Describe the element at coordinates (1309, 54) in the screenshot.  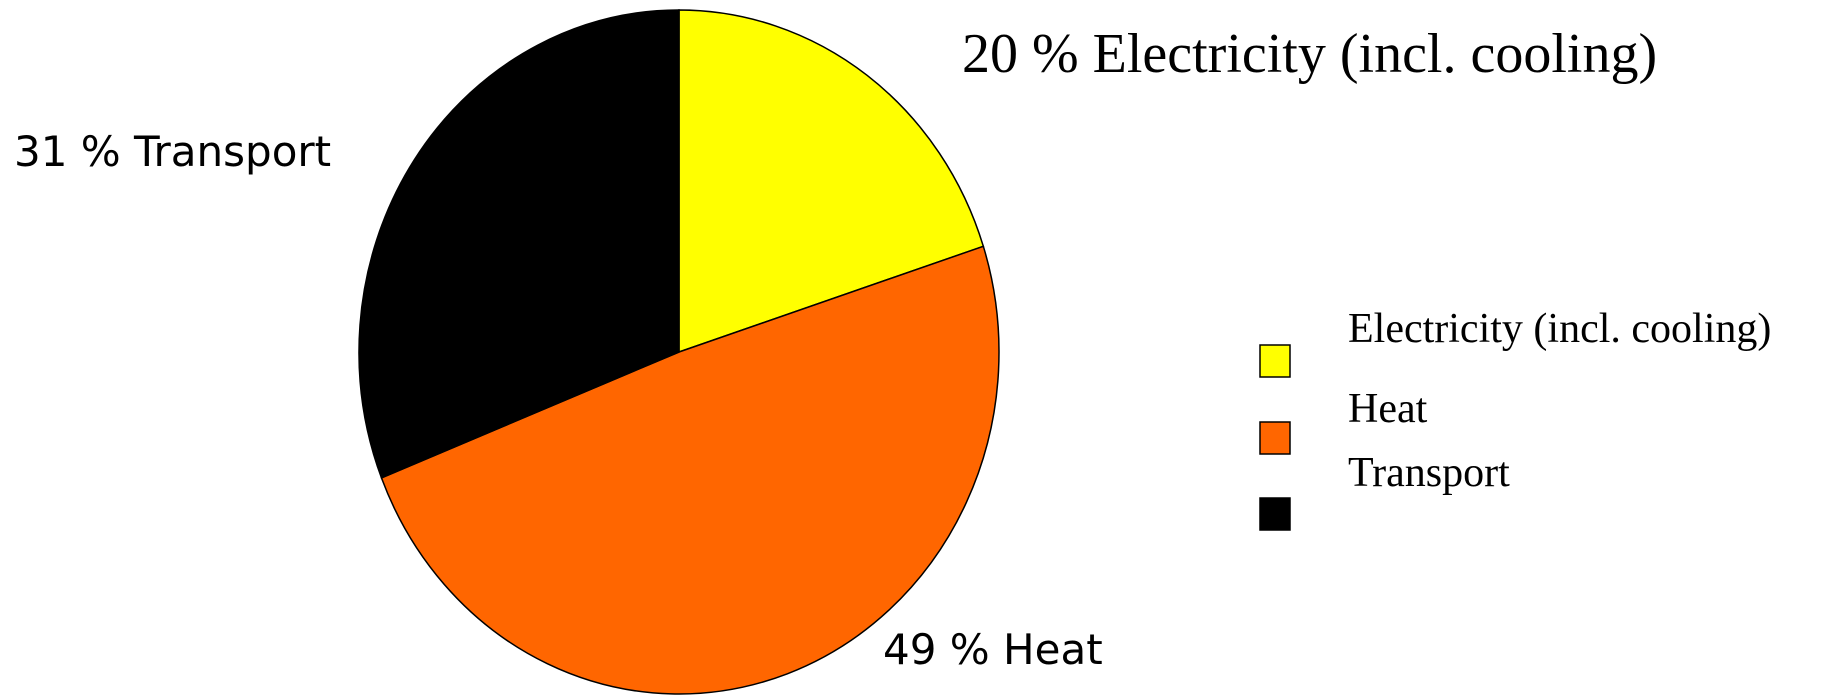
I see `data-label: 20 % Electricity (incl. cooling)` at that location.